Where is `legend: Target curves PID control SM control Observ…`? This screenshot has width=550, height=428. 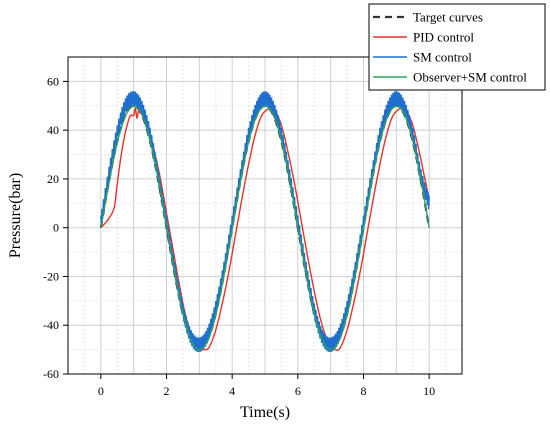 legend: Target curves PID control SM control Observ… is located at coordinates (457, 47).